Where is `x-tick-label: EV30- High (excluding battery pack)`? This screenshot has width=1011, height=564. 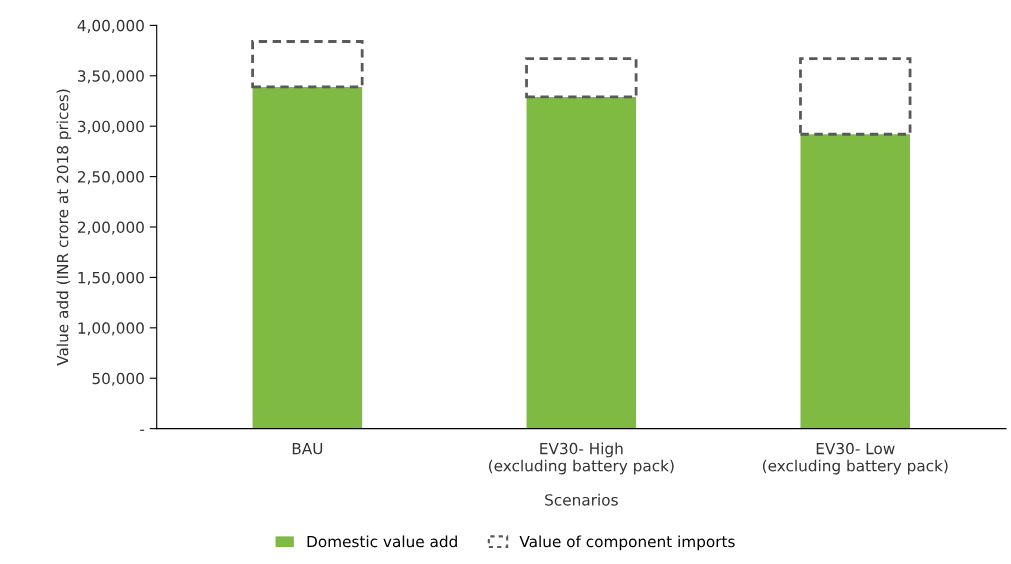
x-tick-label: EV30- High (excluding battery pack) is located at coordinates (581, 458).